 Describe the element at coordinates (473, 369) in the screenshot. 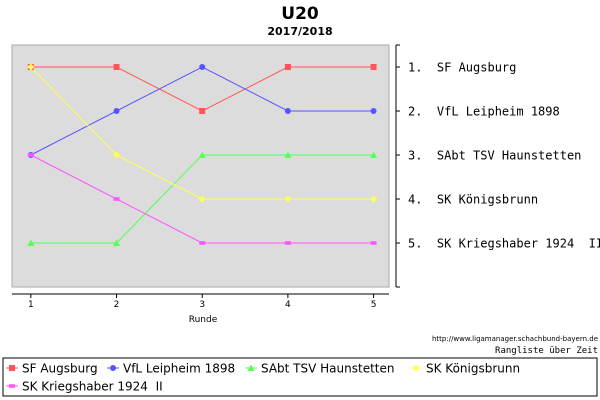

I see `legend-label: SK Königsbrunn` at that location.